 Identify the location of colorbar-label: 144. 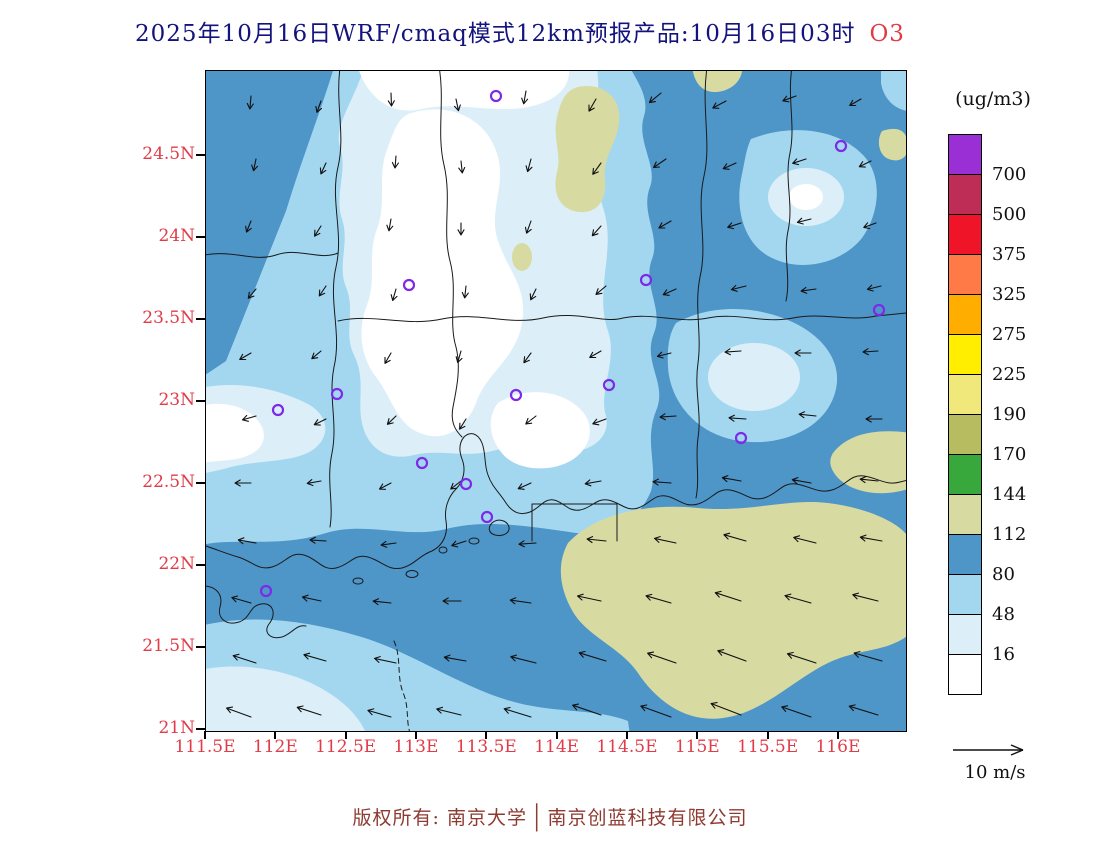
(1009, 494).